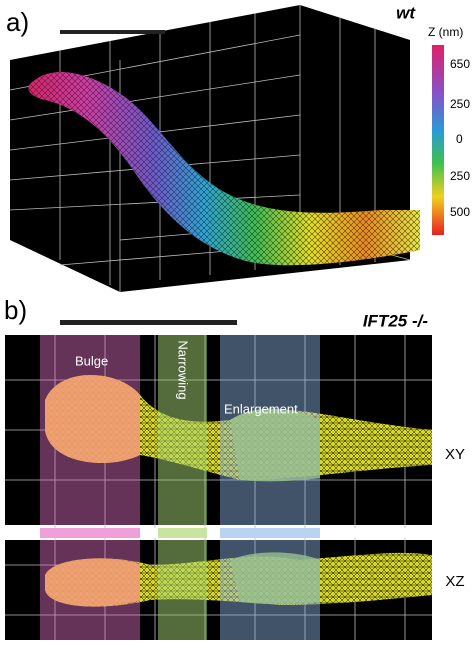 This screenshot has width=474, height=653. Describe the element at coordinates (182, 487) in the screenshot. I see `narrowing-band` at that location.